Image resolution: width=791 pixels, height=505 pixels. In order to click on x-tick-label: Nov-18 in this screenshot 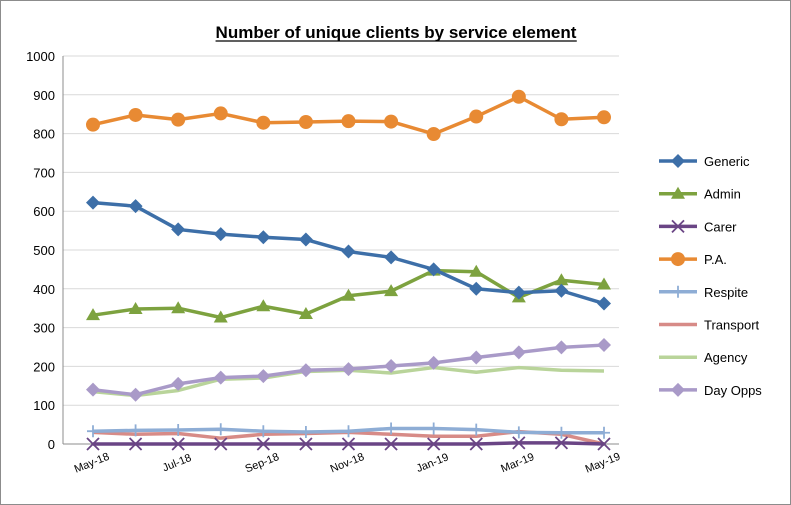, I will do `click(347, 463)`.